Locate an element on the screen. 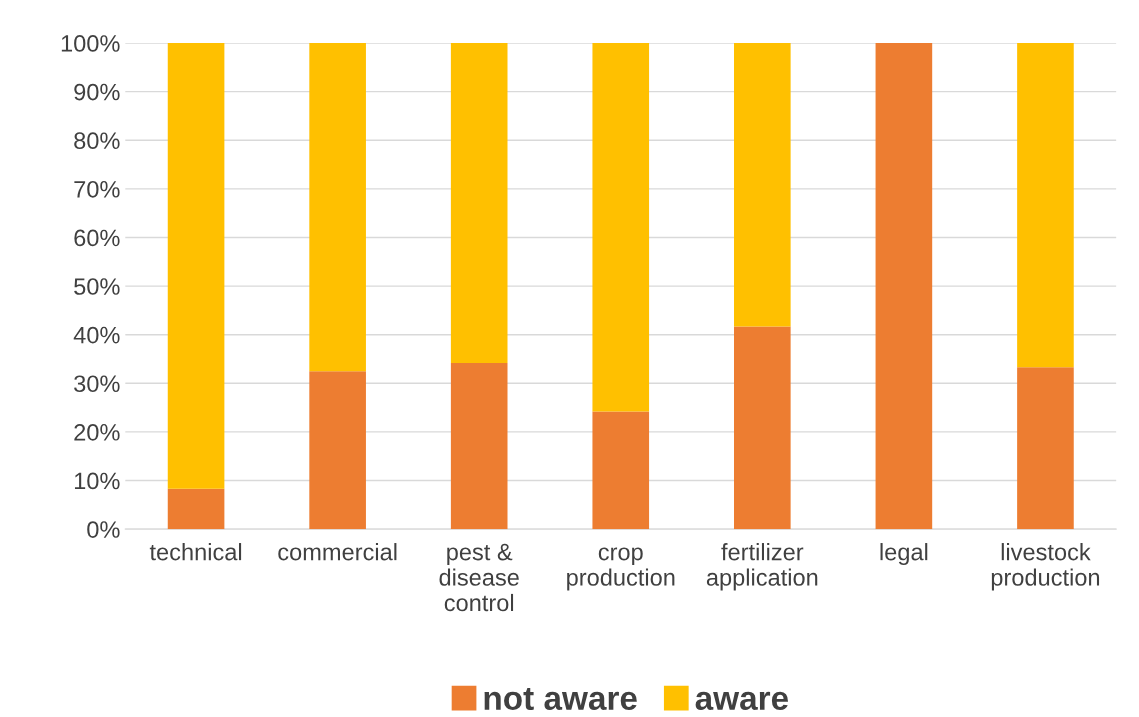 Image resolution: width=1139 pixels, height=717 pixels. x-tick-label: fertilizer application is located at coordinates (762, 567).